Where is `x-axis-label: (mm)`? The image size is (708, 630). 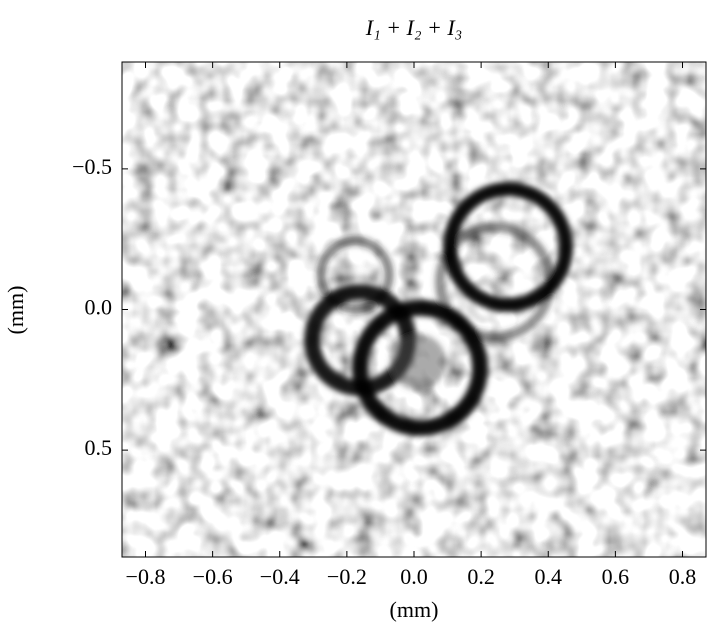 x-axis-label: (mm) is located at coordinates (414, 609).